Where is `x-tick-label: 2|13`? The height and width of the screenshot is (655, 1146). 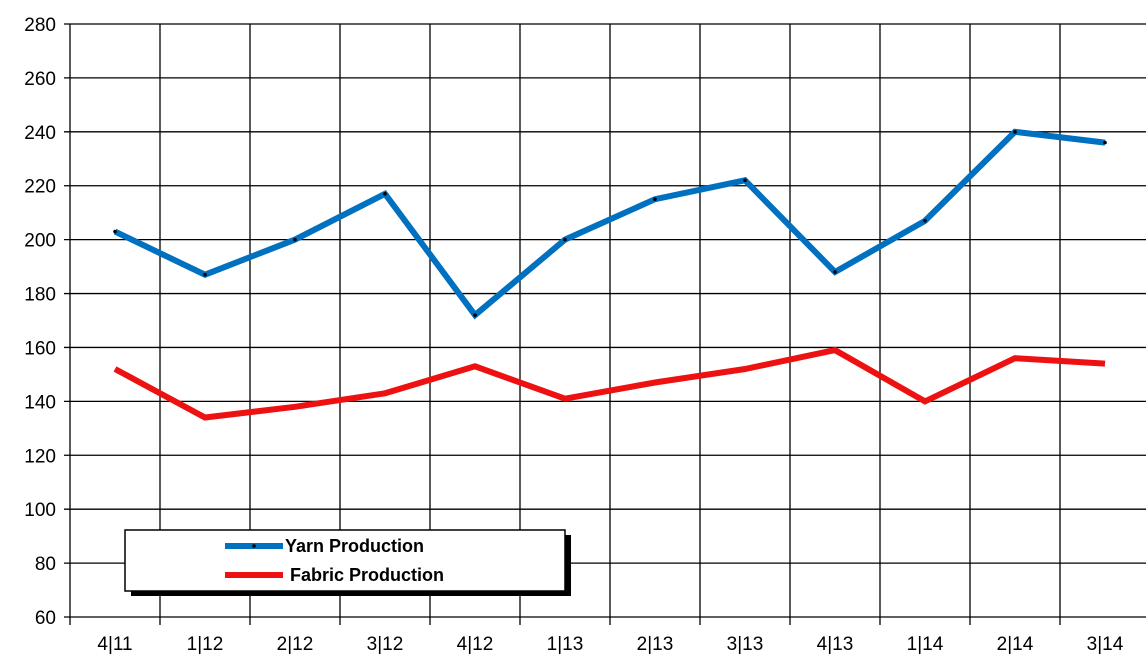 x-tick-label: 2|13 is located at coordinates (655, 644).